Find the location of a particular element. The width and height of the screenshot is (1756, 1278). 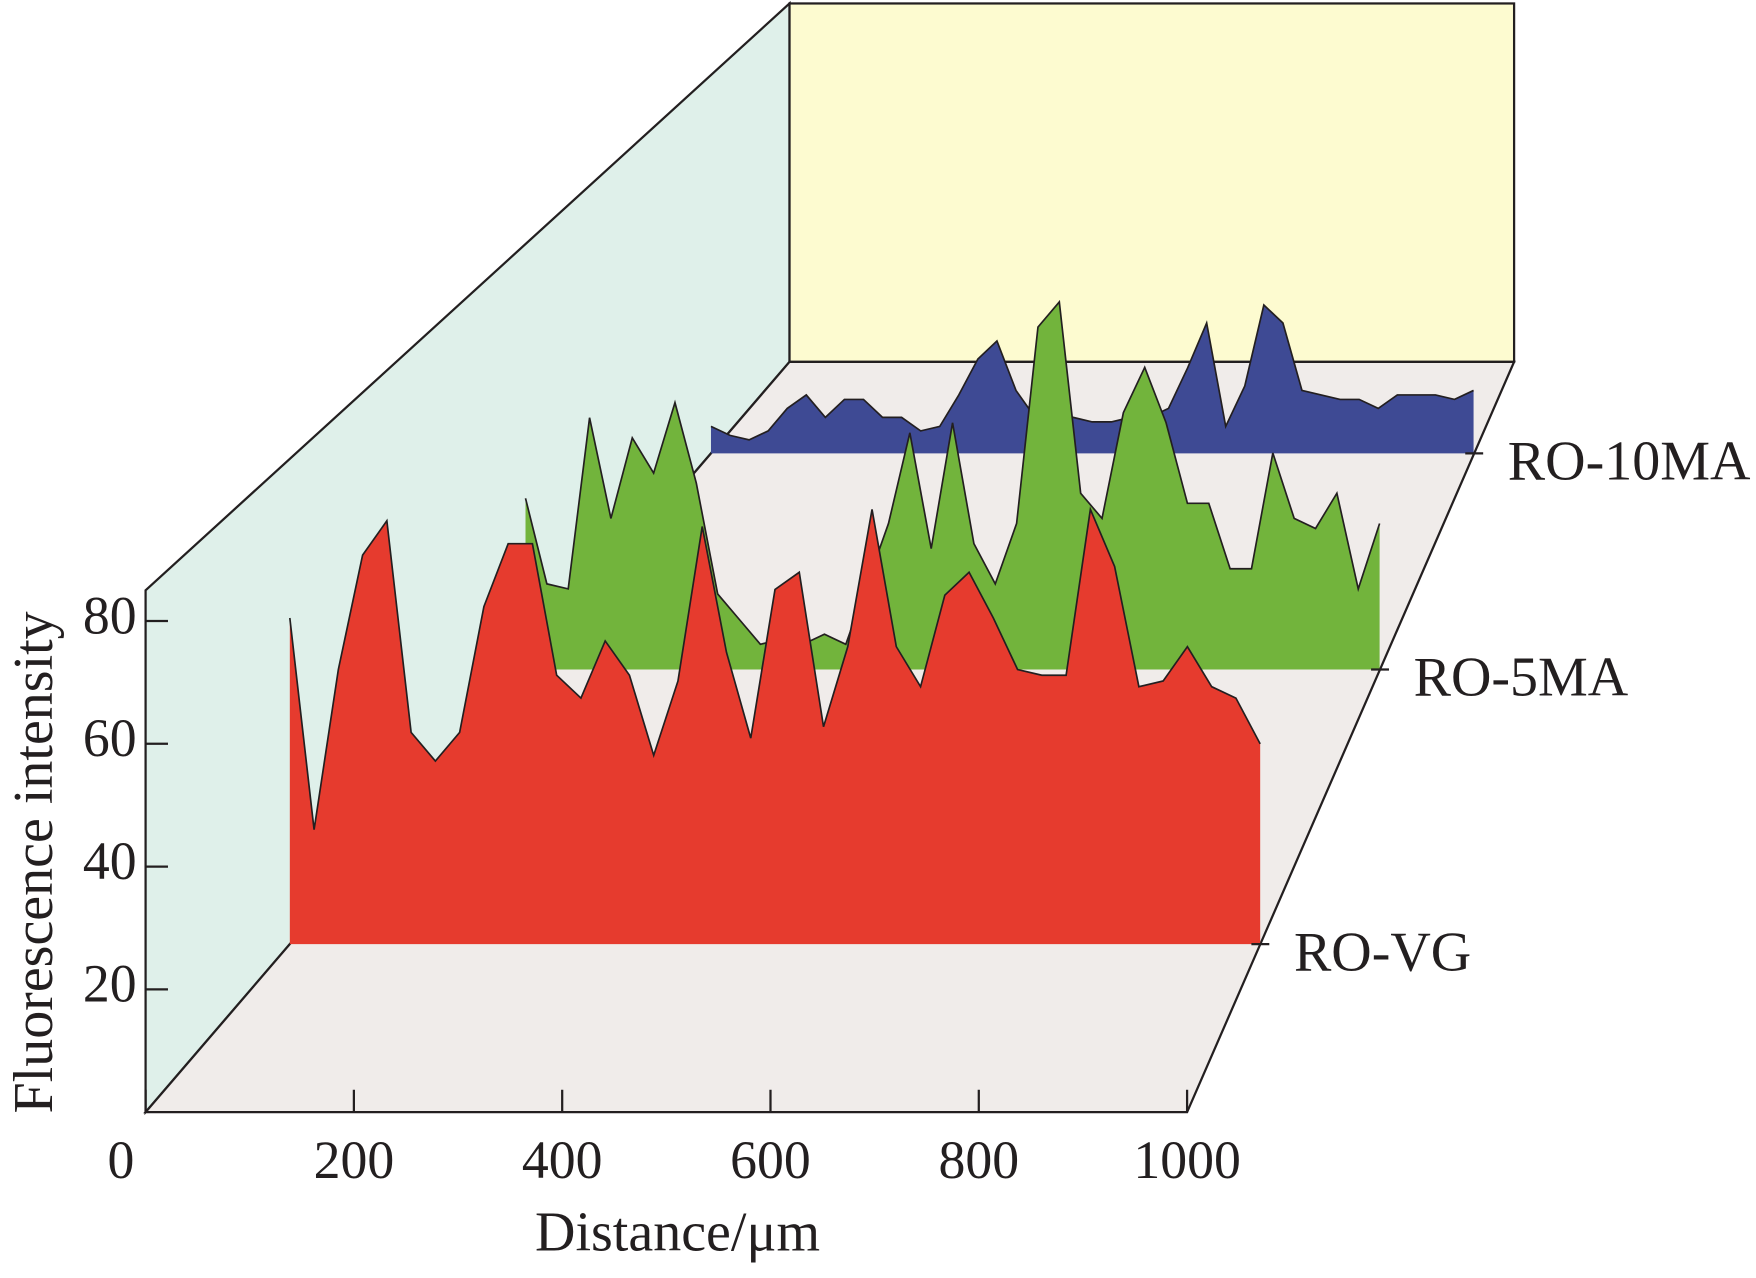

y-tick-label: 80 is located at coordinates (110, 615).